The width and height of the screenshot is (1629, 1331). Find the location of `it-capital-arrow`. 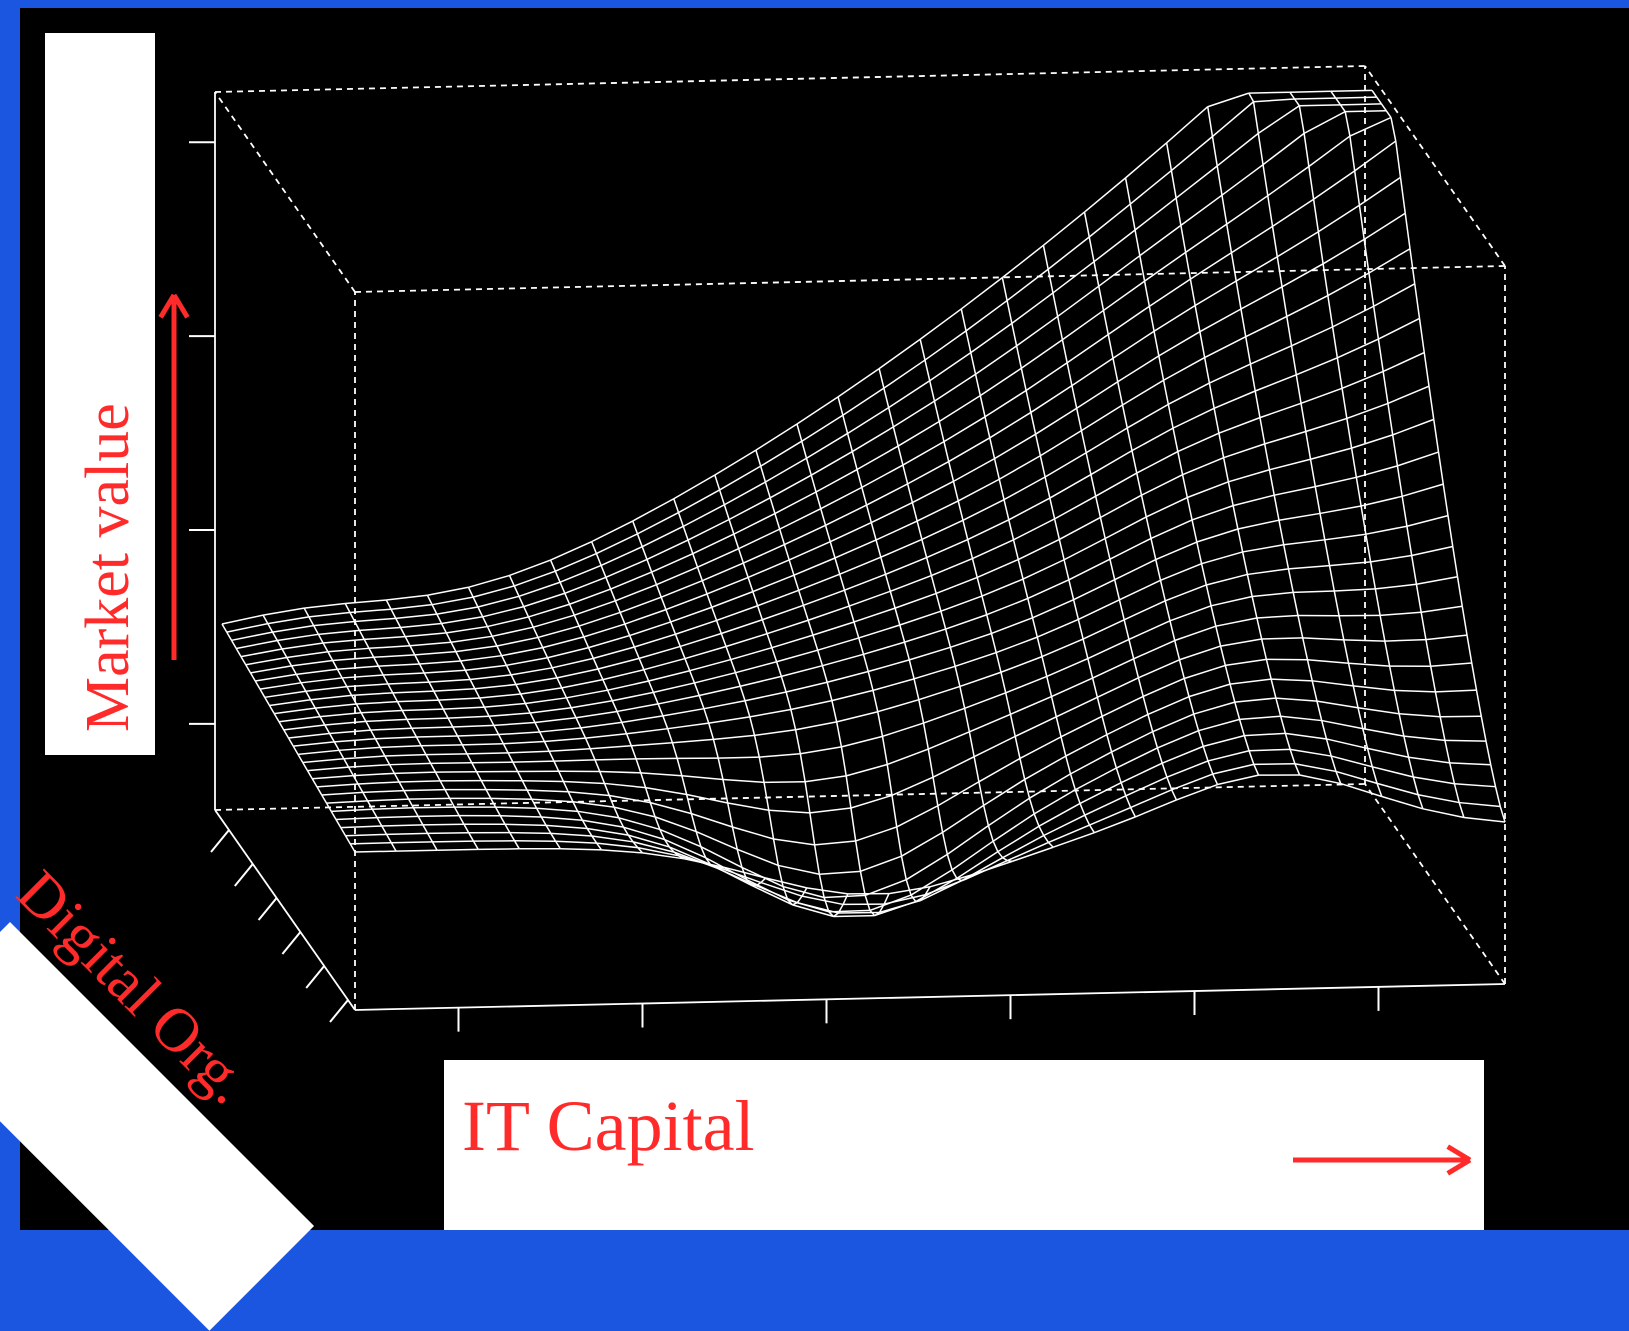

it-capital-arrow is located at coordinates (1381, 1160).